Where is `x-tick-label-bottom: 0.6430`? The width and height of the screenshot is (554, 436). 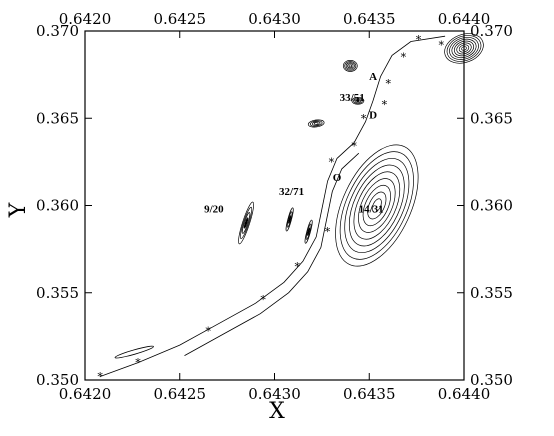 x-tick-label-bottom: 0.6430 is located at coordinates (274, 394).